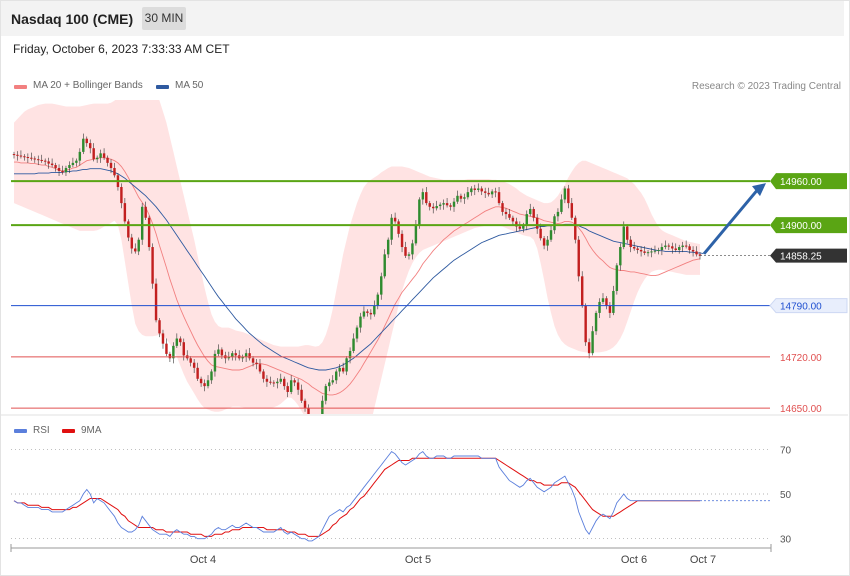 This screenshot has height=576, width=850. I want to click on target-arrow-shaft, so click(731, 221).